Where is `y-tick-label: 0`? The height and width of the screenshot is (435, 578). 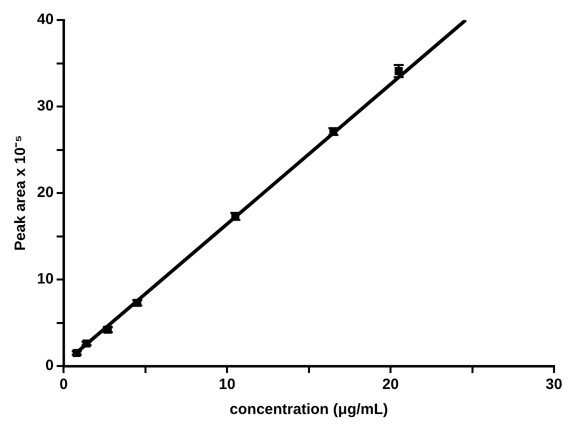
y-tick-label: 0 is located at coordinates (49, 365).